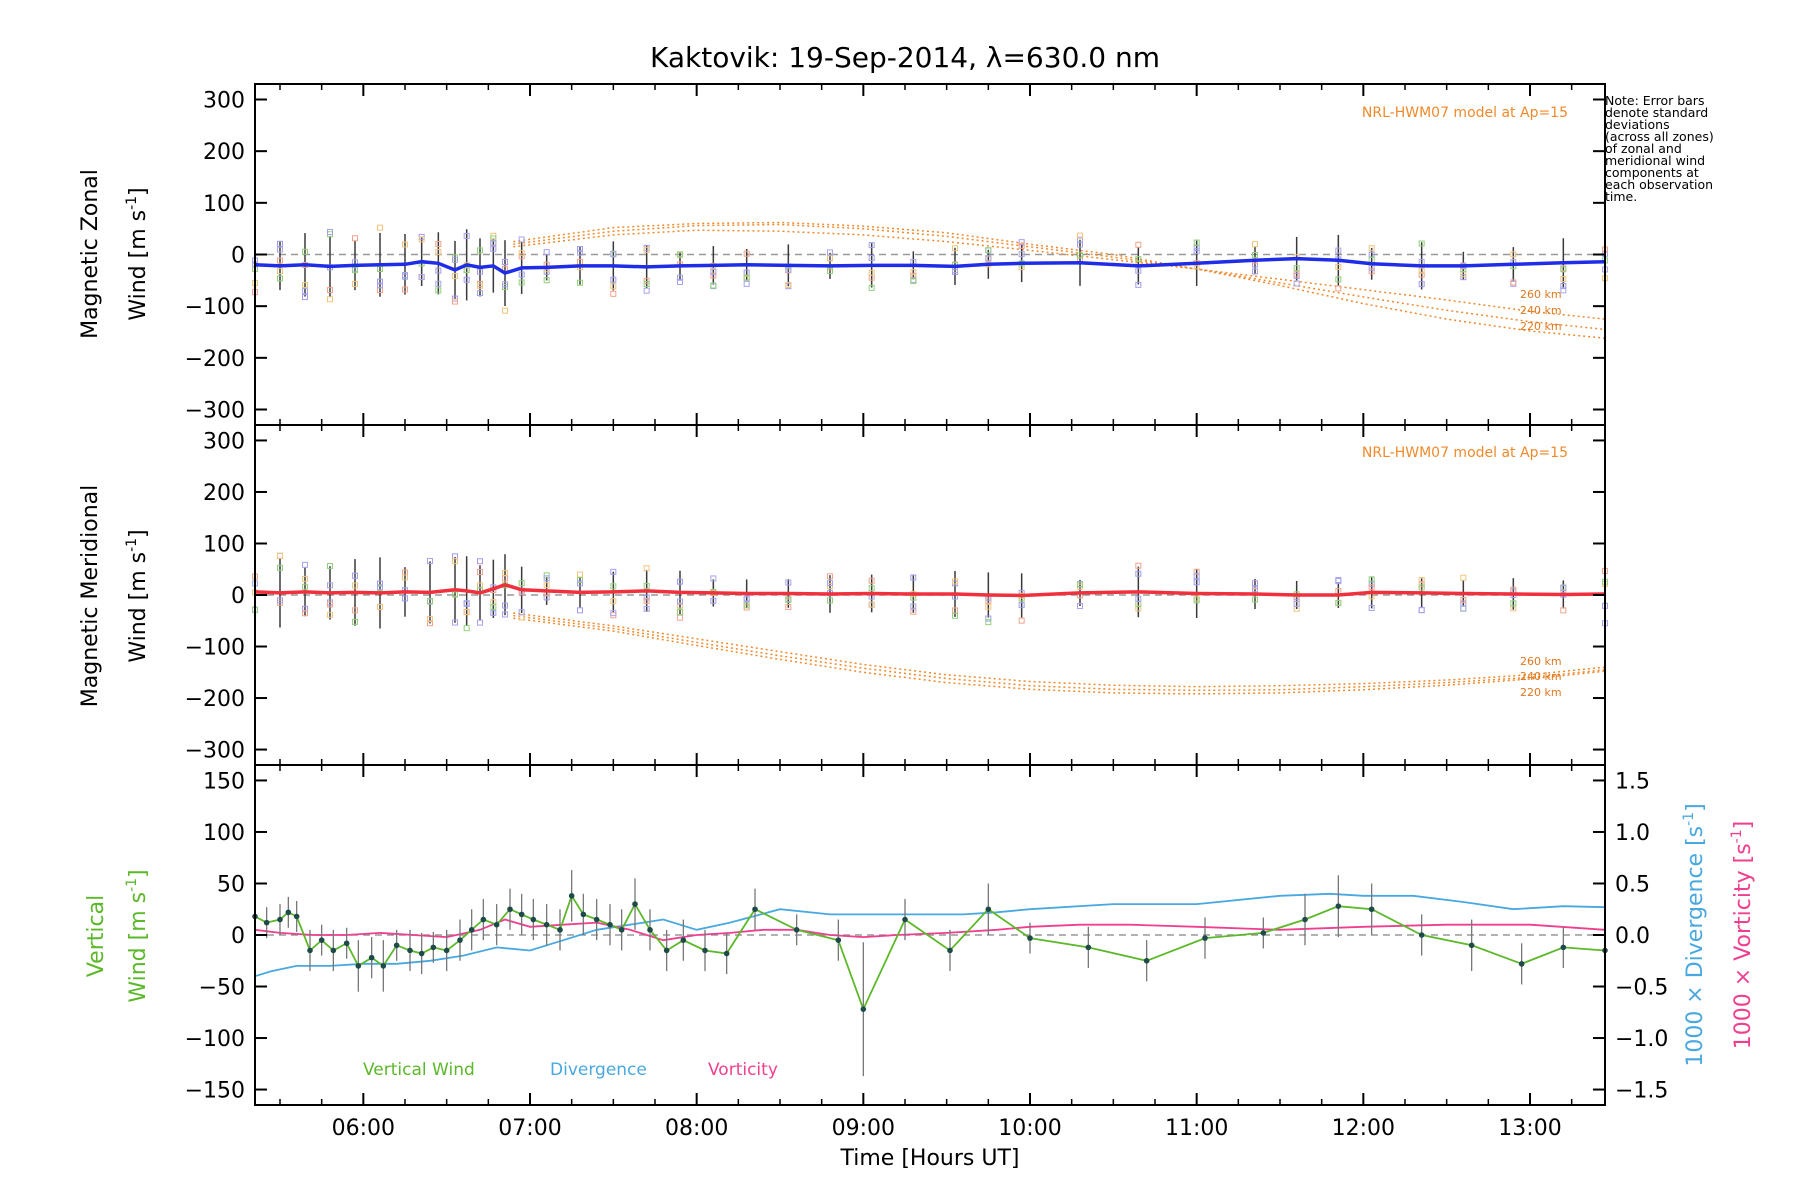  Describe the element at coordinates (138, 947) in the screenshot. I see `vertical-ylabel-line2: Wind [m s` at that location.